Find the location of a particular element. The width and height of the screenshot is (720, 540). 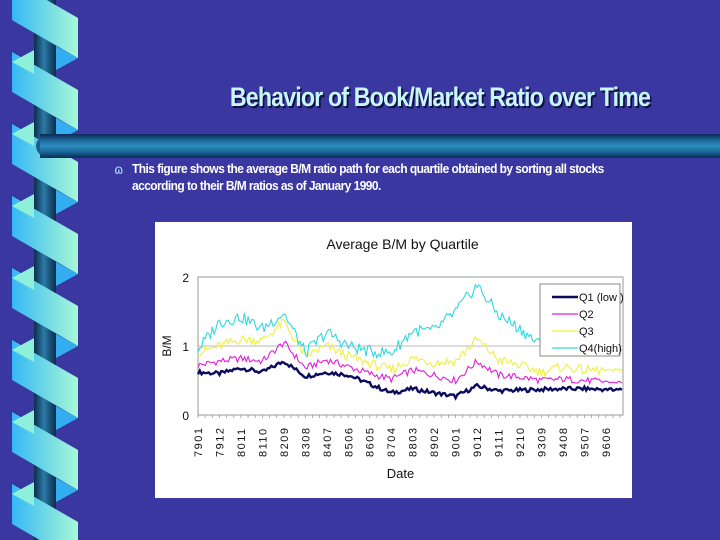

x-tick-label: 8209 is located at coordinates (285, 442).